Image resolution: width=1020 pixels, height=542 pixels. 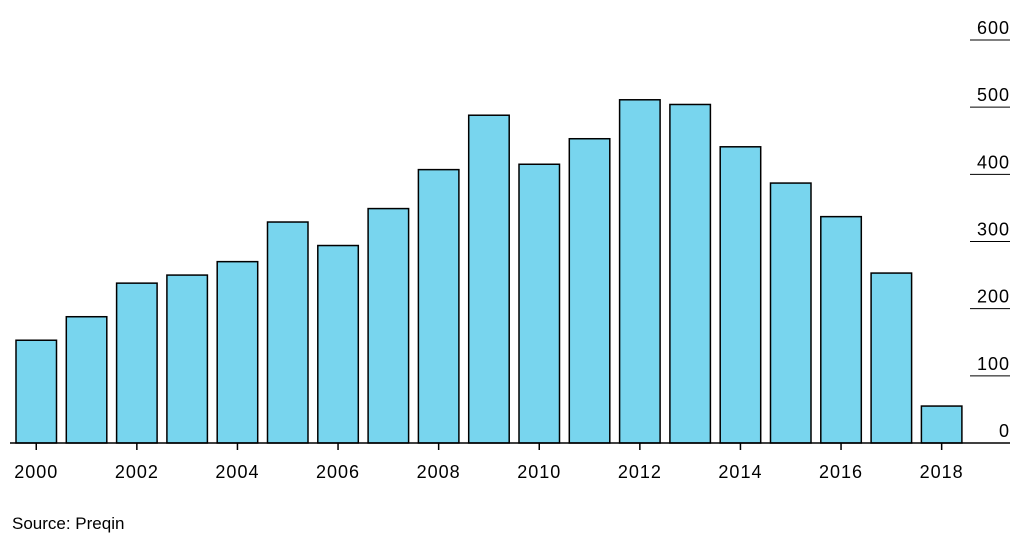 What do you see at coordinates (36, 391) in the screenshot?
I see `bar-2000` at bounding box center [36, 391].